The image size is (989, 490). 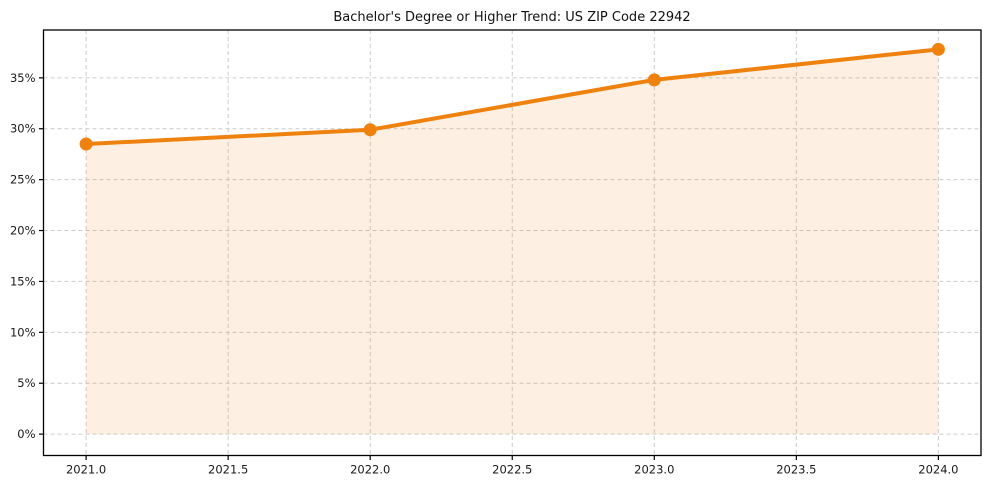 I want to click on x-tick-label: 2021.0, so click(x=86, y=470).